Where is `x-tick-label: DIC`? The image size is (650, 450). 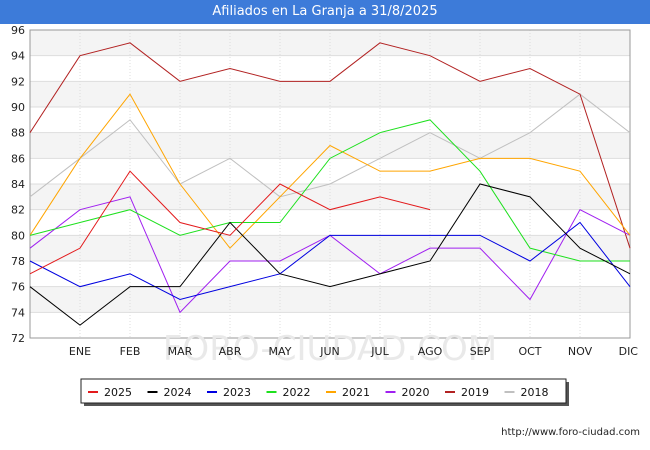 x-tick-label: DIC is located at coordinates (629, 351).